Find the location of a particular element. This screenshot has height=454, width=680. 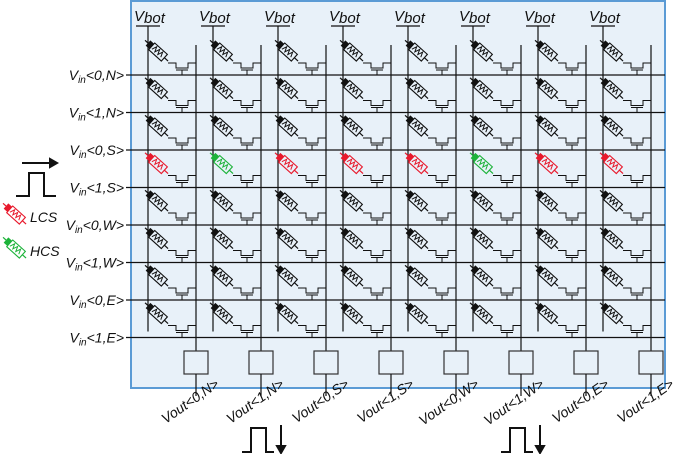

input-pulse-icon is located at coordinates (38, 177).